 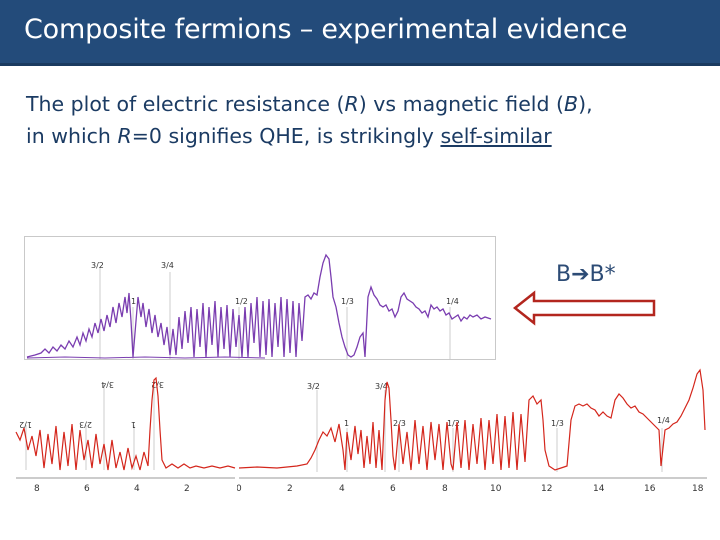 I want to click on plot-br-tick-14: 14, so click(x=599, y=489).